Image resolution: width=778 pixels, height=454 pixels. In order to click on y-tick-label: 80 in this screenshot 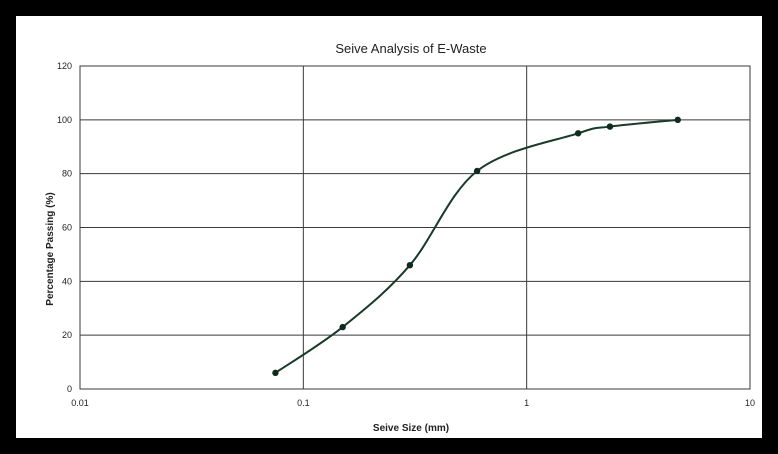, I will do `click(67, 174)`.